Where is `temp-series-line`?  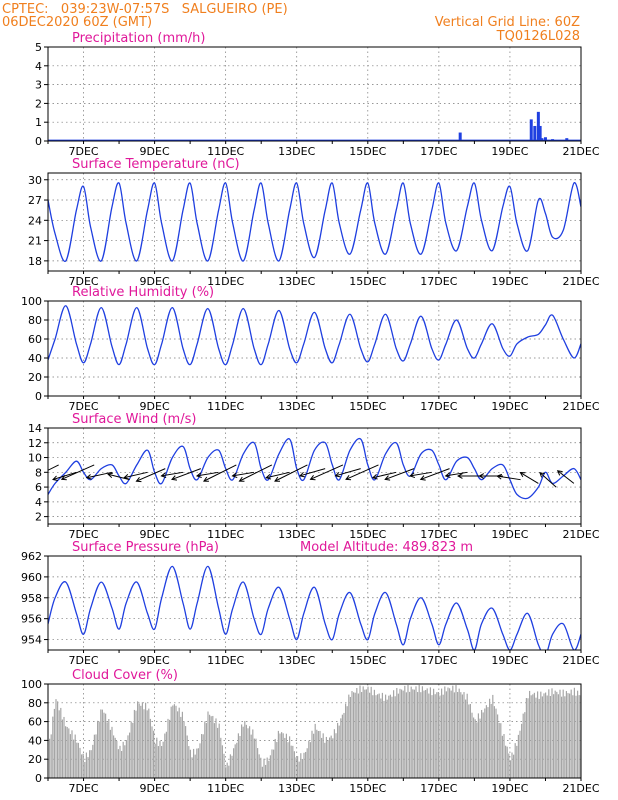
temp-series-line is located at coordinates (314, 222).